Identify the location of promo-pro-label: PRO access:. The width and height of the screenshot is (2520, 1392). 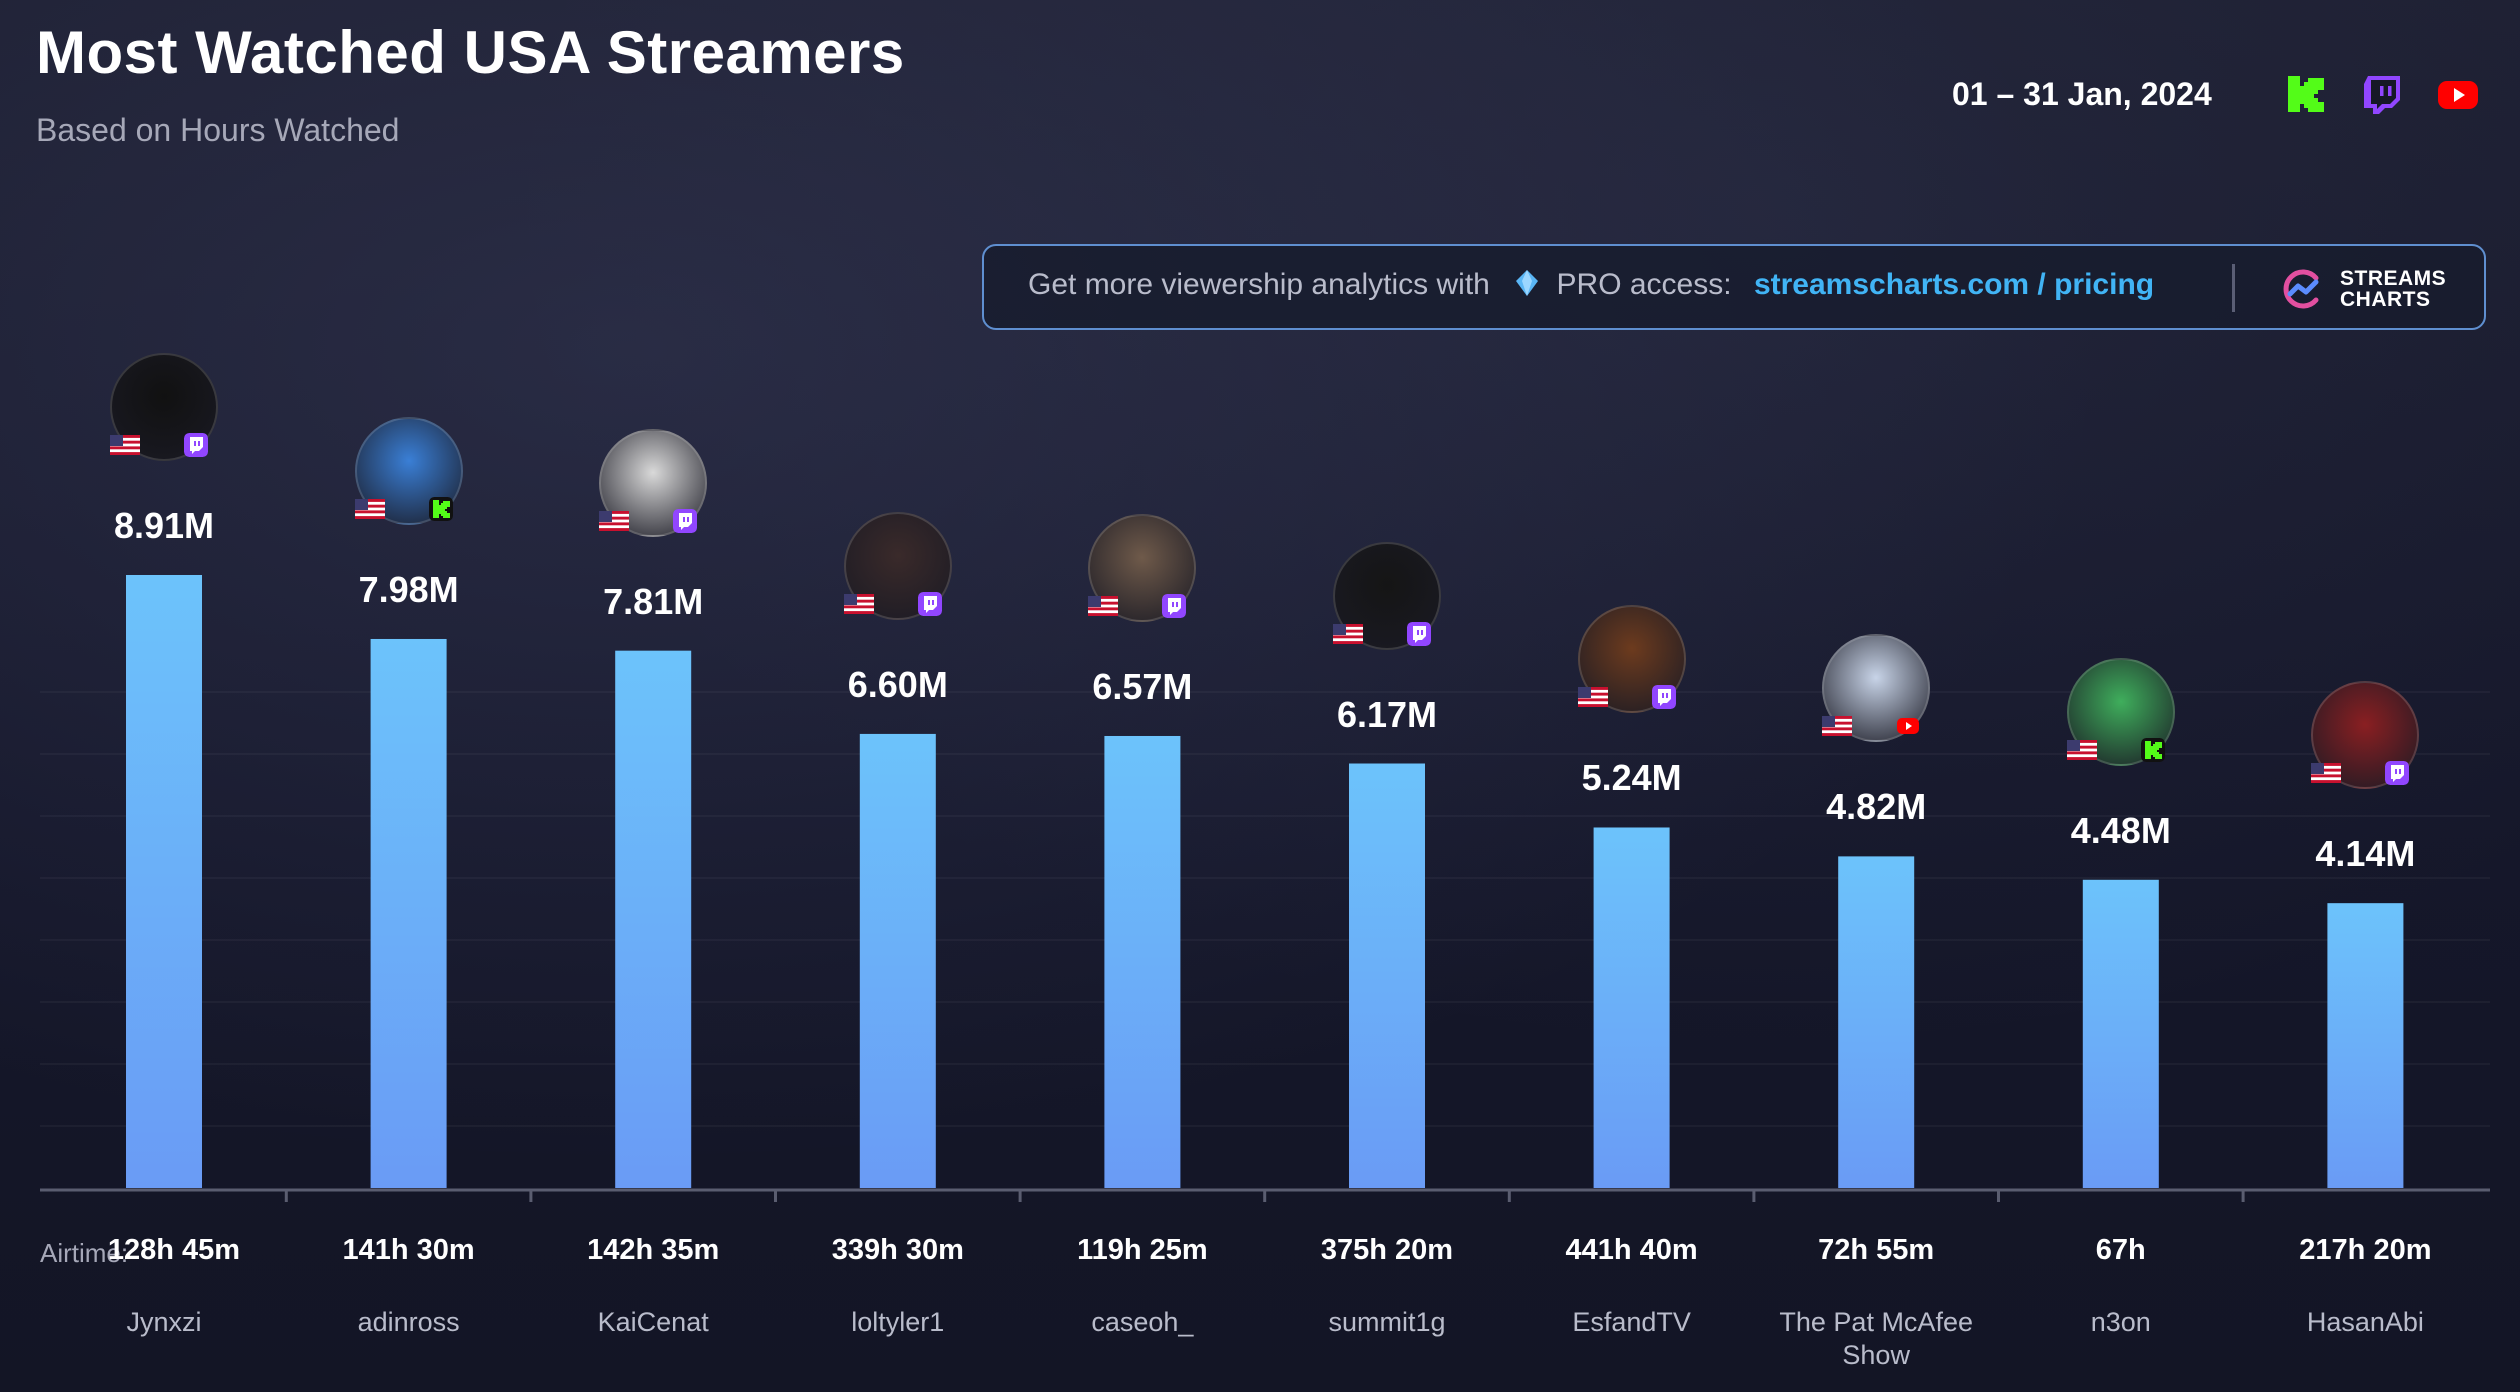
(1644, 284).